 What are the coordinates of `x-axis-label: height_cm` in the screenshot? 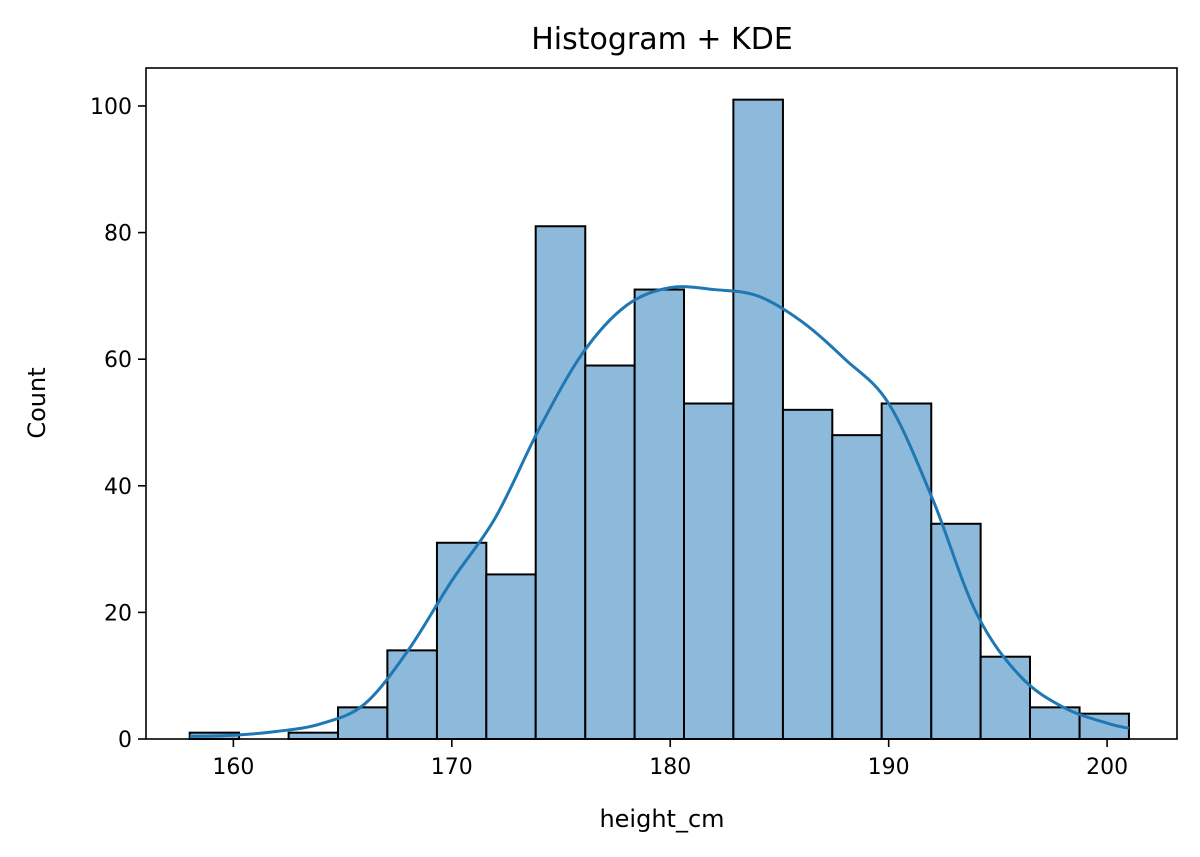 It's located at (661, 819).